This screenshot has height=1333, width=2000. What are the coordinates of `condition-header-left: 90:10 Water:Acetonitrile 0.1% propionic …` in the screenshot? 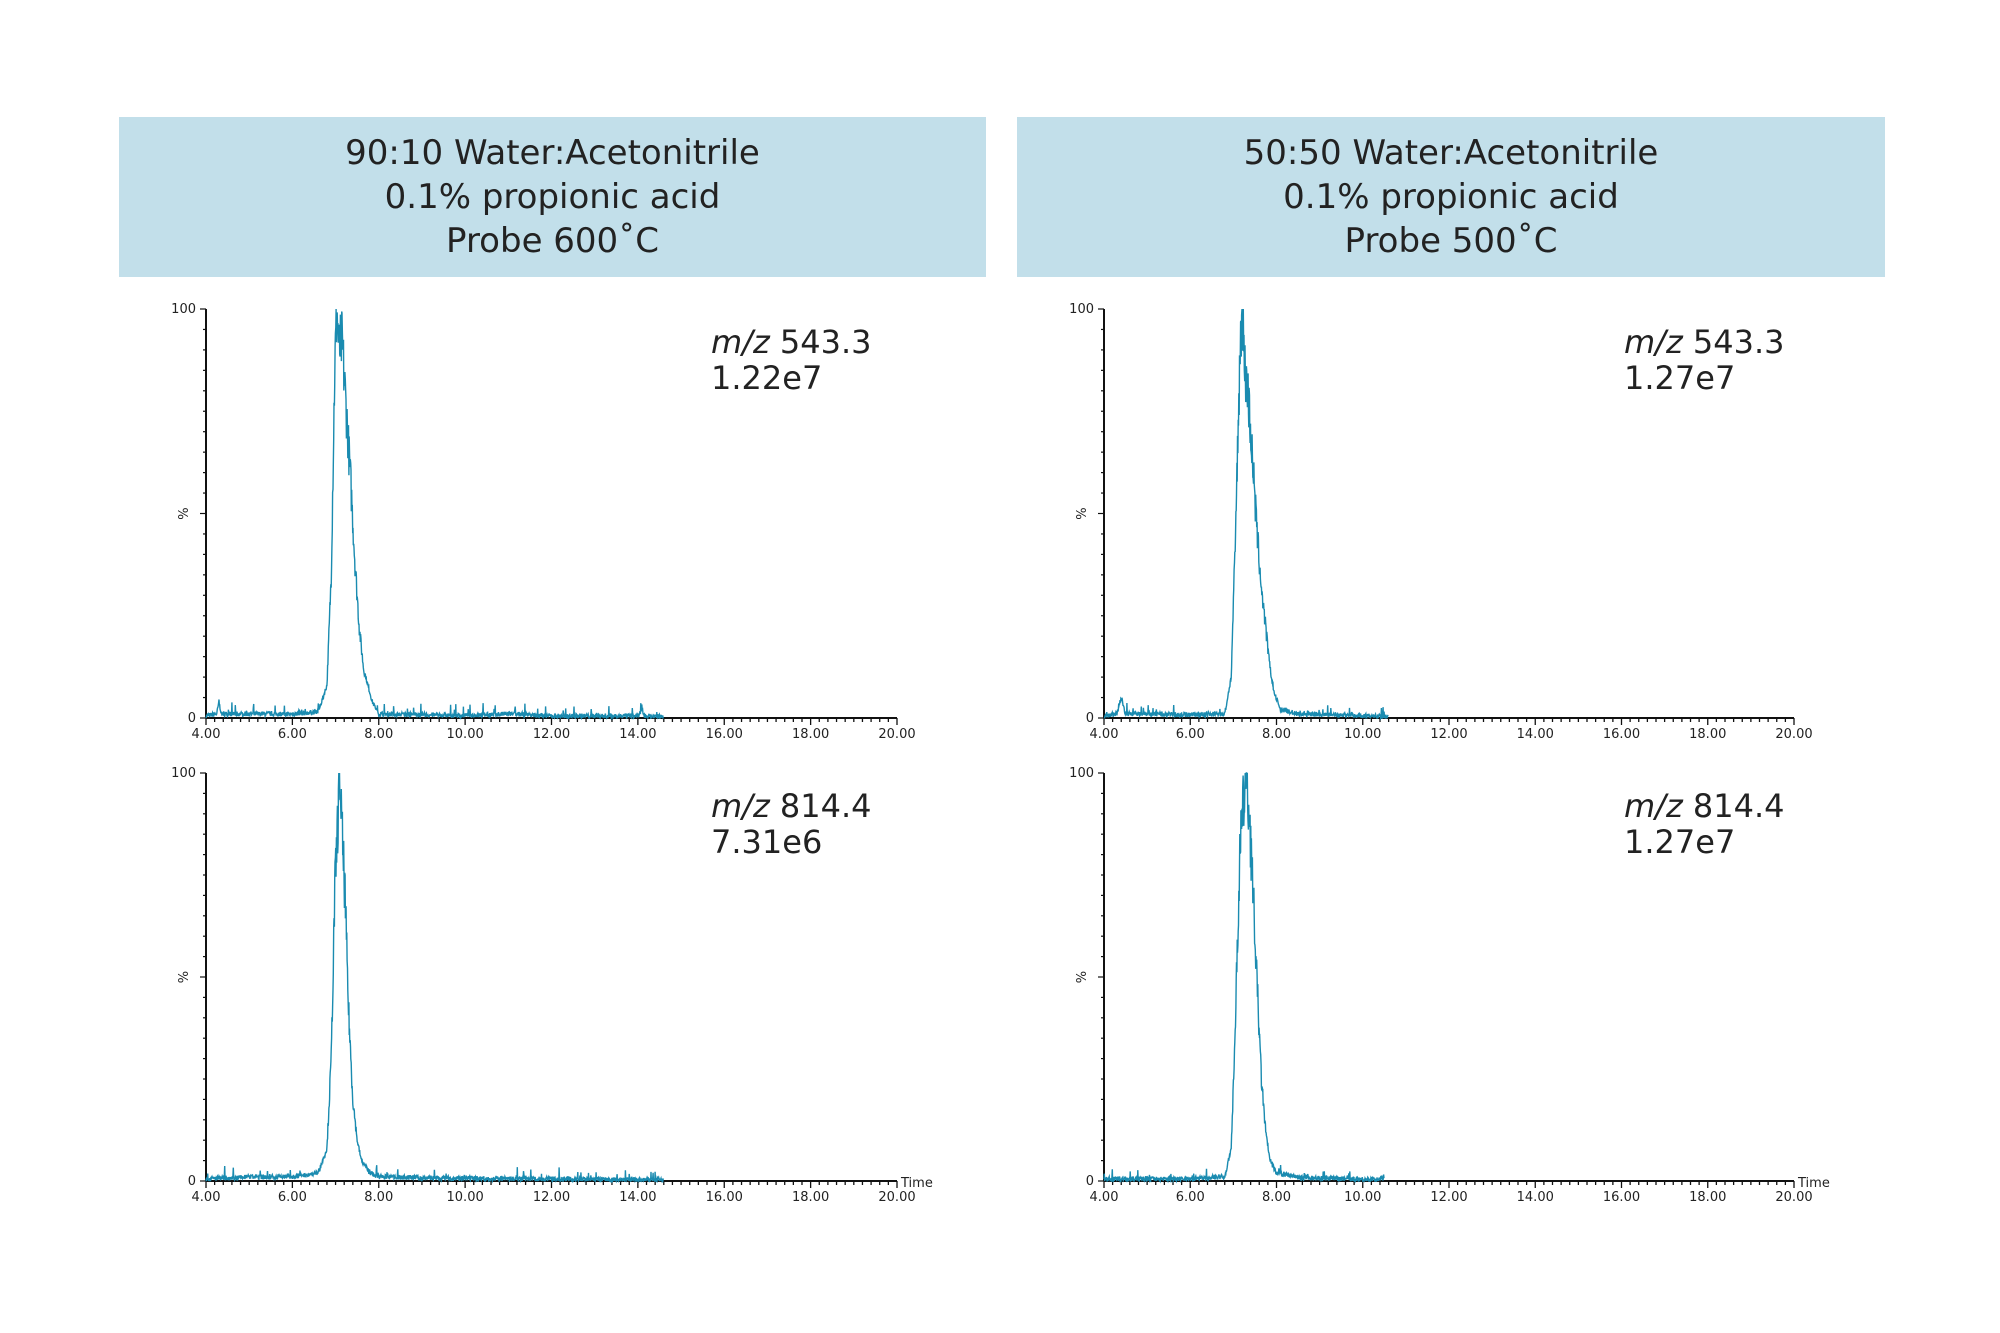 It's located at (552, 197).